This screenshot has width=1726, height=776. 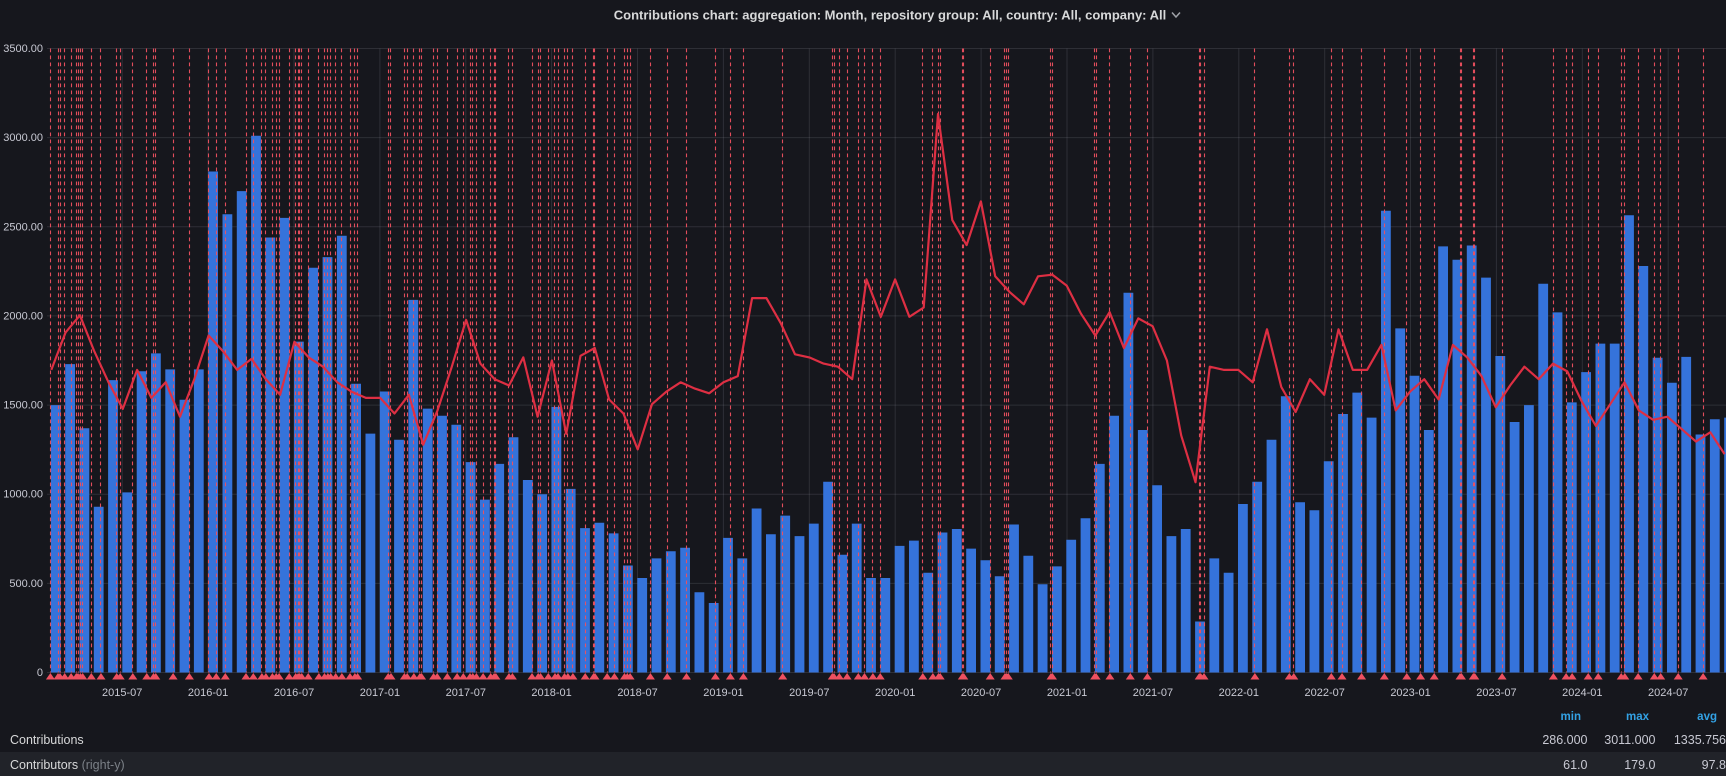 I want to click on svg-text: 2018-01, so click(x=551, y=693).